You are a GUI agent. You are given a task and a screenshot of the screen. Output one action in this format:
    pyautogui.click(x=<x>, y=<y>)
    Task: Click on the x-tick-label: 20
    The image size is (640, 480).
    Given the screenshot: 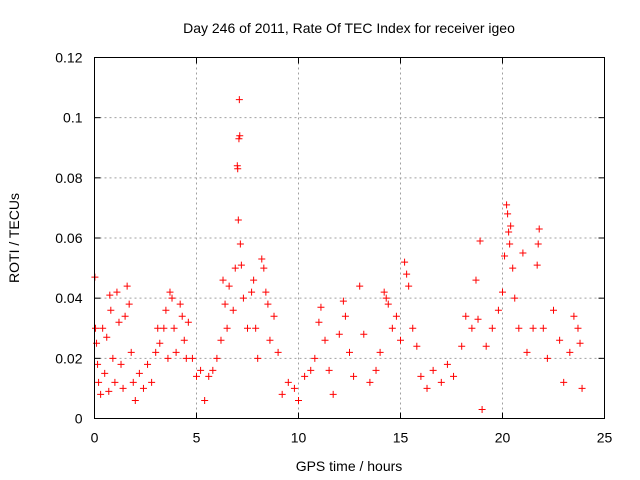 What is the action you would take?
    pyautogui.click(x=503, y=438)
    